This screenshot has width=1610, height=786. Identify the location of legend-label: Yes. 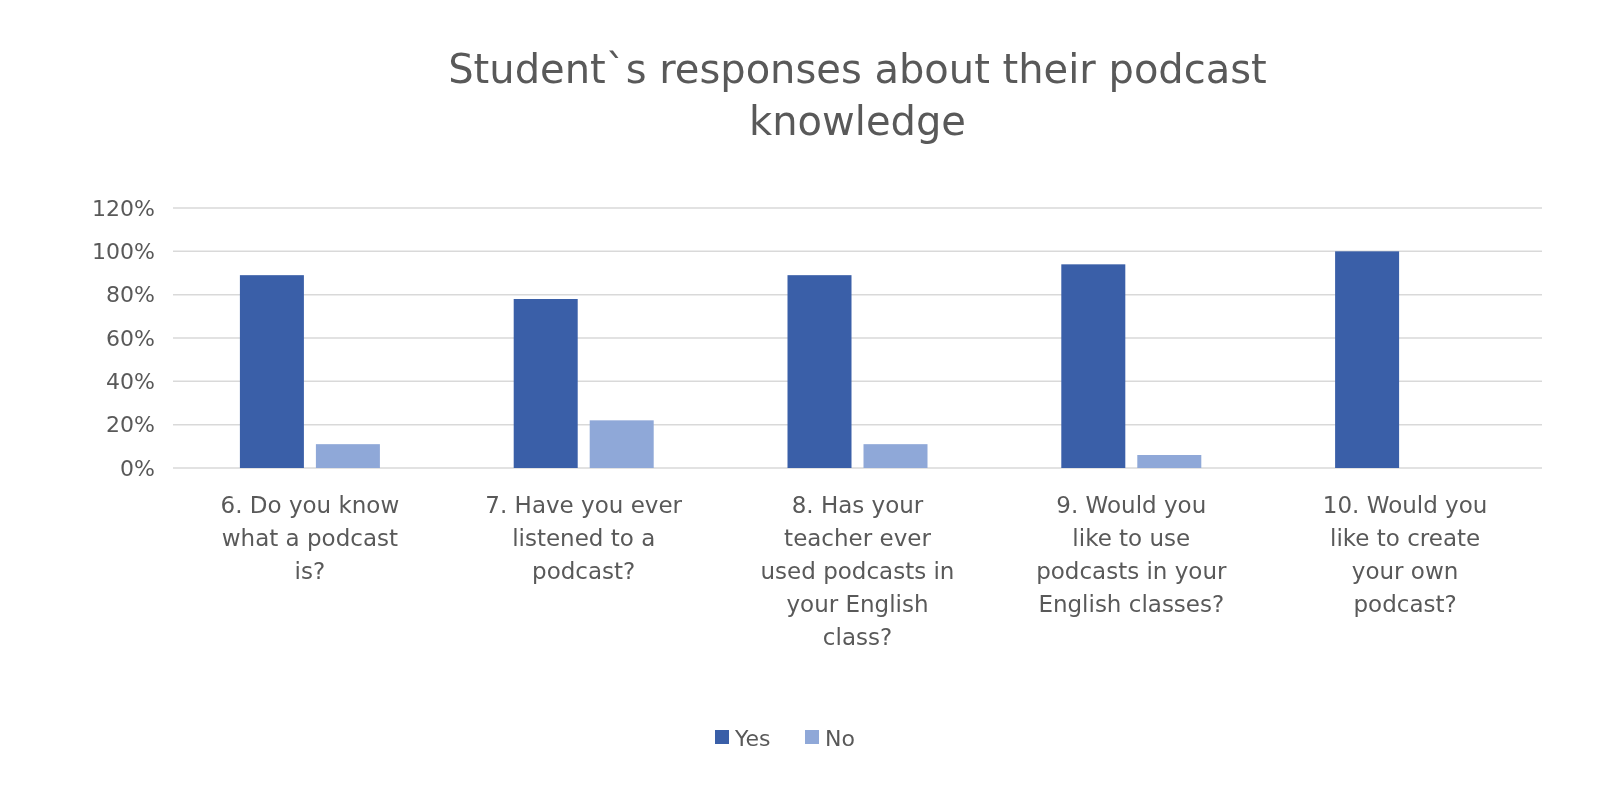
(752, 738).